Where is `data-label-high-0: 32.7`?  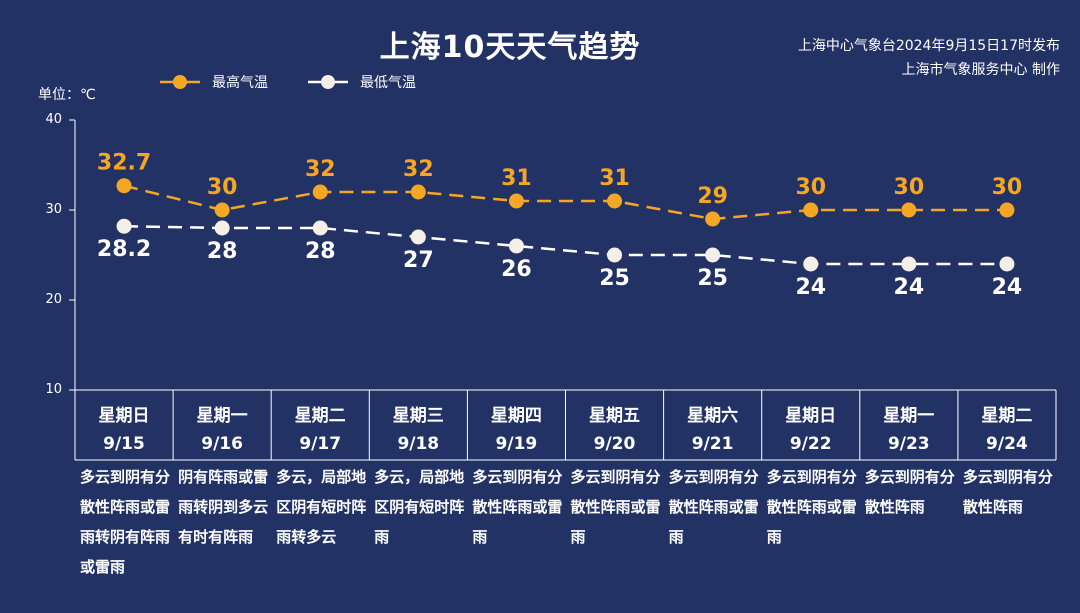
data-label-high-0: 32.7 is located at coordinates (124, 163).